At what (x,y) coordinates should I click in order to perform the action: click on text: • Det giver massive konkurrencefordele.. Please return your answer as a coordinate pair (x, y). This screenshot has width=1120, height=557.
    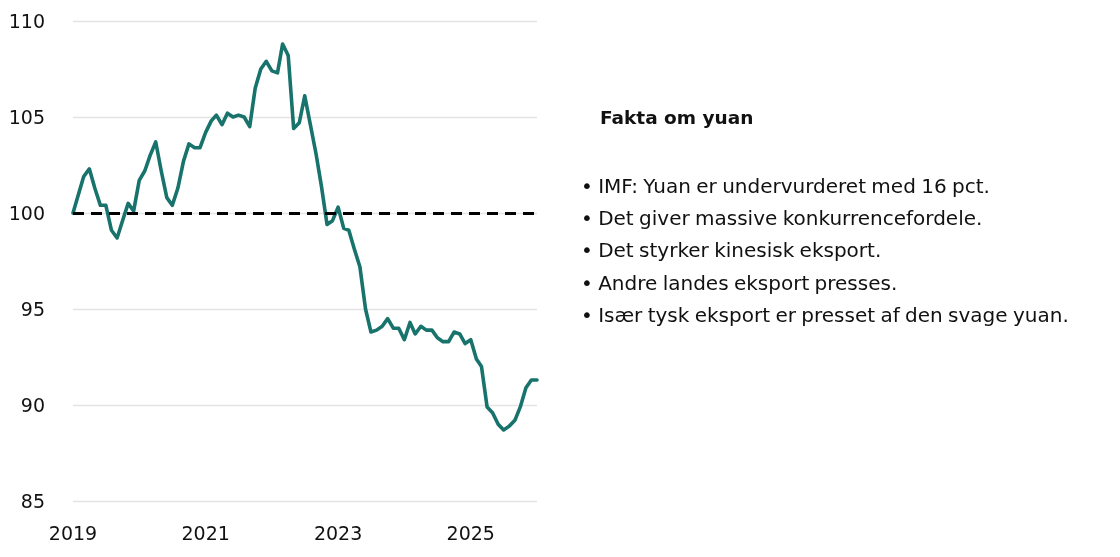
    Looking at the image, I should click on (782, 219).